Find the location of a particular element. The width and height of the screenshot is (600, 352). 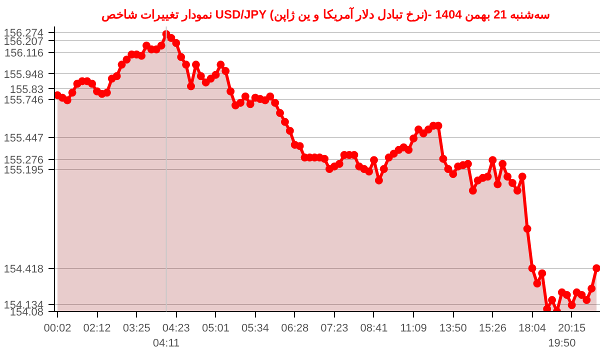

y-tick-label: 155.746 is located at coordinates (24, 100).